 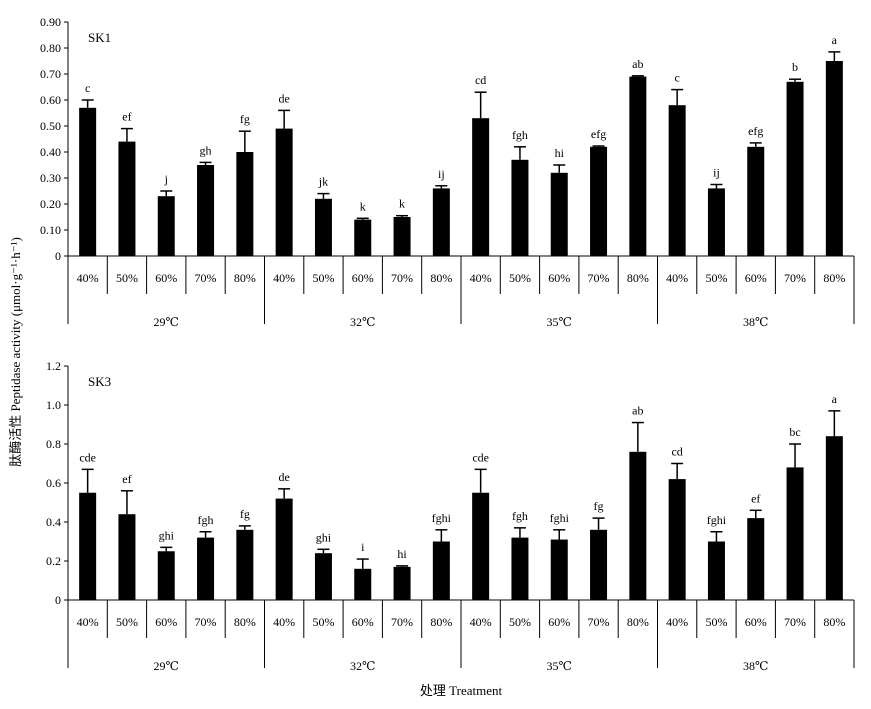 What do you see at coordinates (755, 322) in the screenshot?
I see `sk1-group-label: 38℃` at bounding box center [755, 322].